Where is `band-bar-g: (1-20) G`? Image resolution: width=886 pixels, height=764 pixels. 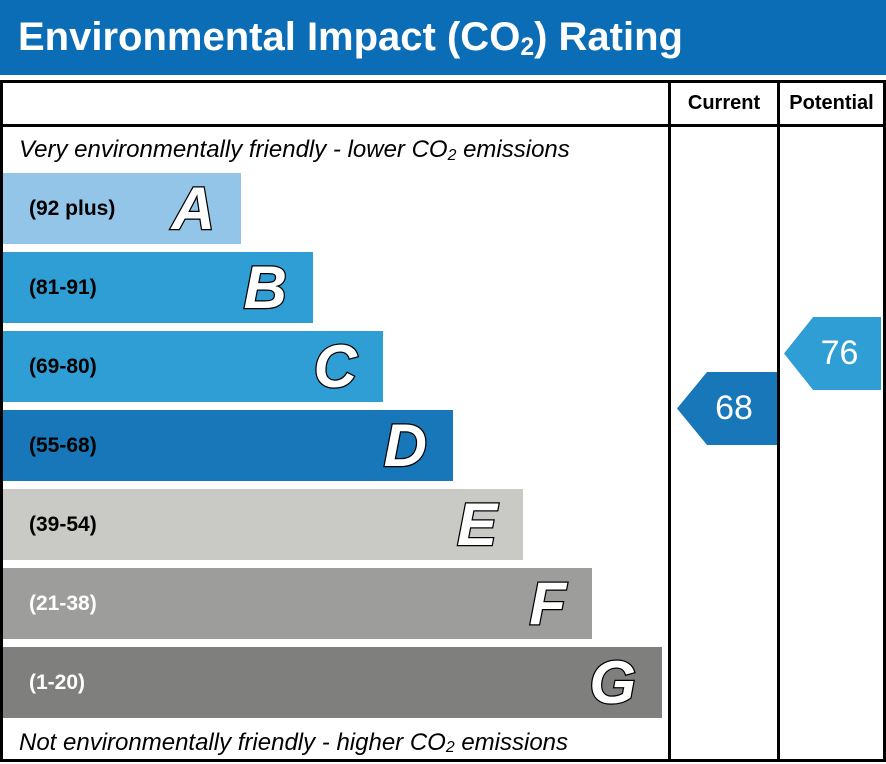 band-bar-g: (1-20) G is located at coordinates (332, 682).